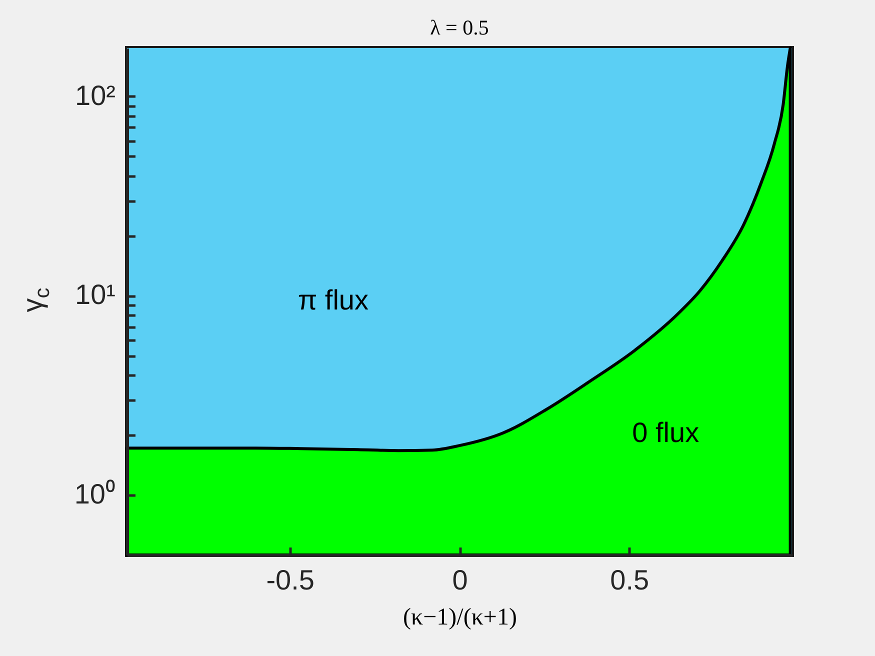 The height and width of the screenshot is (656, 875). What do you see at coordinates (95, 95) in the screenshot?
I see `y-tick-label: 10²` at bounding box center [95, 95].